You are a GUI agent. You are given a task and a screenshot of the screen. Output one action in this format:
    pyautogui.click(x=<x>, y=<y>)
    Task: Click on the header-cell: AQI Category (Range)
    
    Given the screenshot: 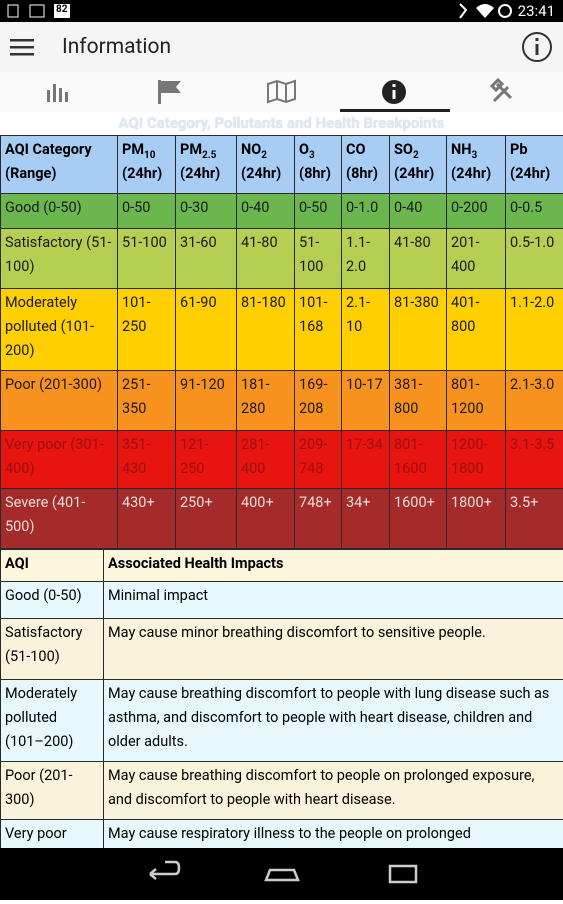 What is the action you would take?
    pyautogui.click(x=59, y=165)
    